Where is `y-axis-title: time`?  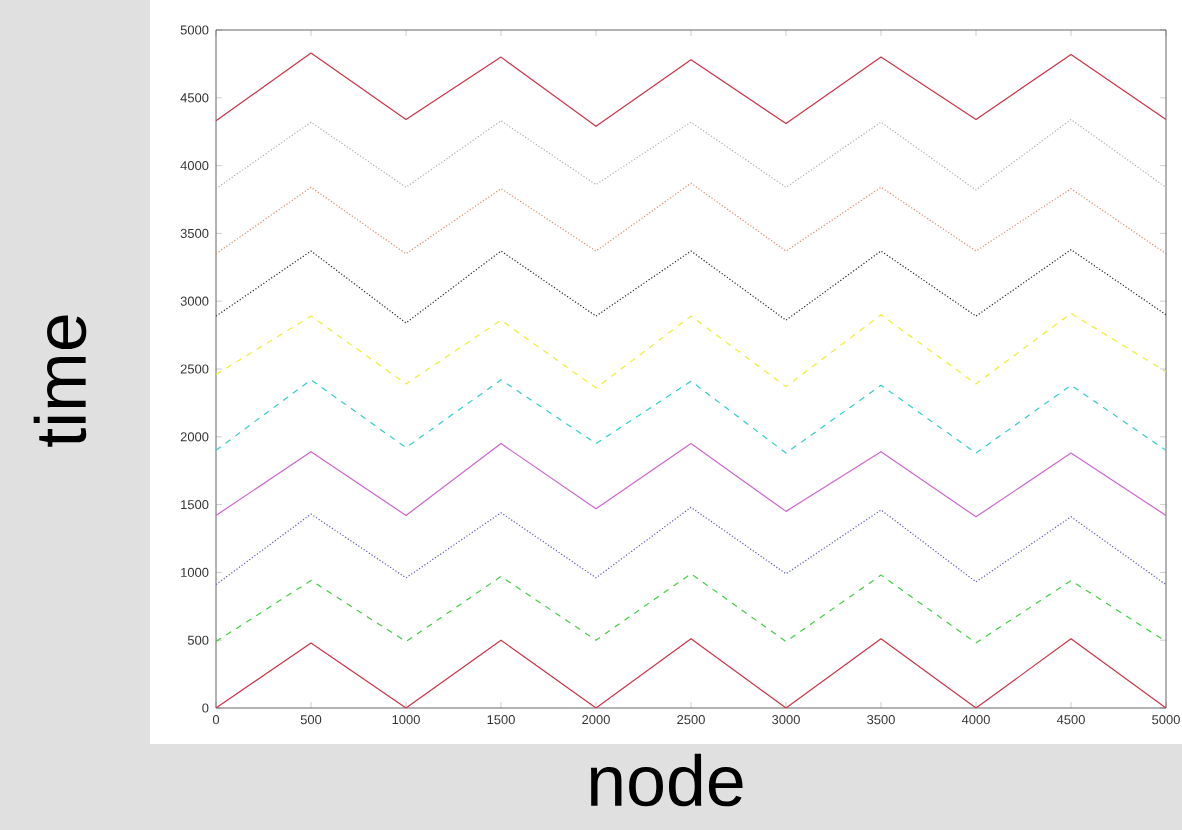
y-axis-title: time is located at coordinates (60, 381).